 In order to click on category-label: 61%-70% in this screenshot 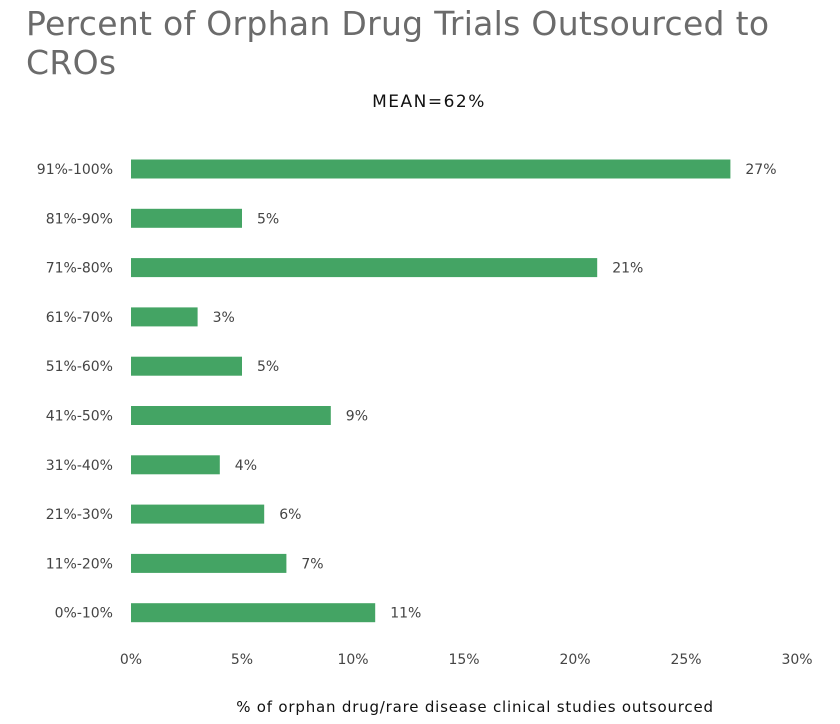, I will do `click(79, 318)`.